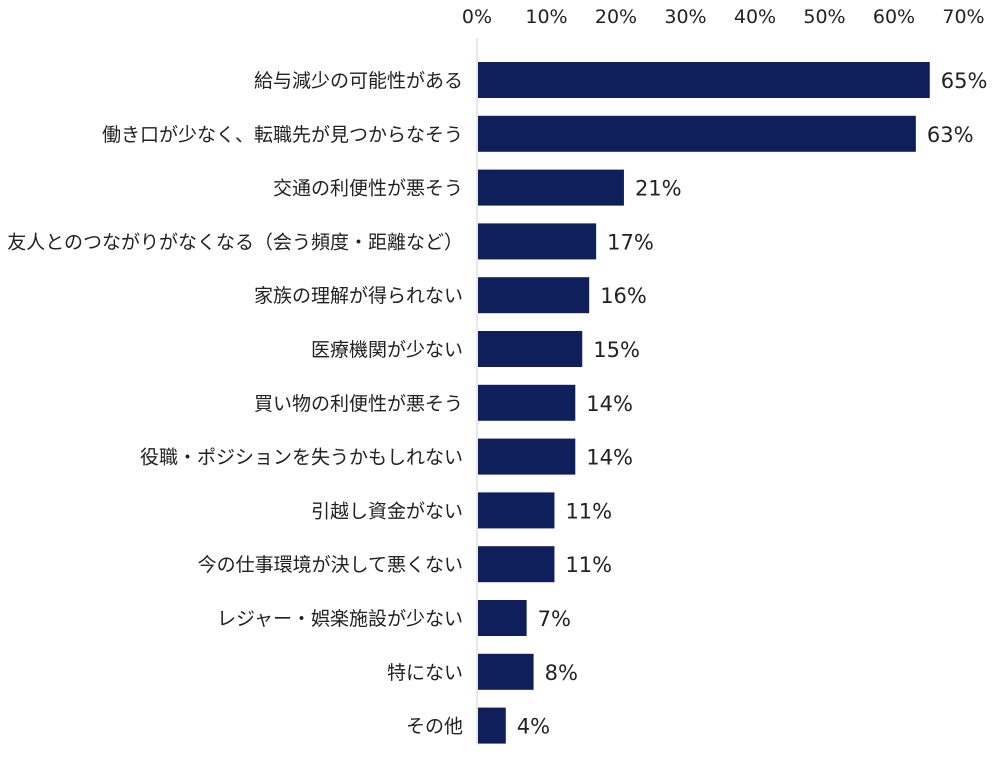 Image resolution: width=1005 pixels, height=774 pixels. What do you see at coordinates (301, 458) in the screenshot?
I see `category-label: 役職・ポジションを失うかもしれない` at bounding box center [301, 458].